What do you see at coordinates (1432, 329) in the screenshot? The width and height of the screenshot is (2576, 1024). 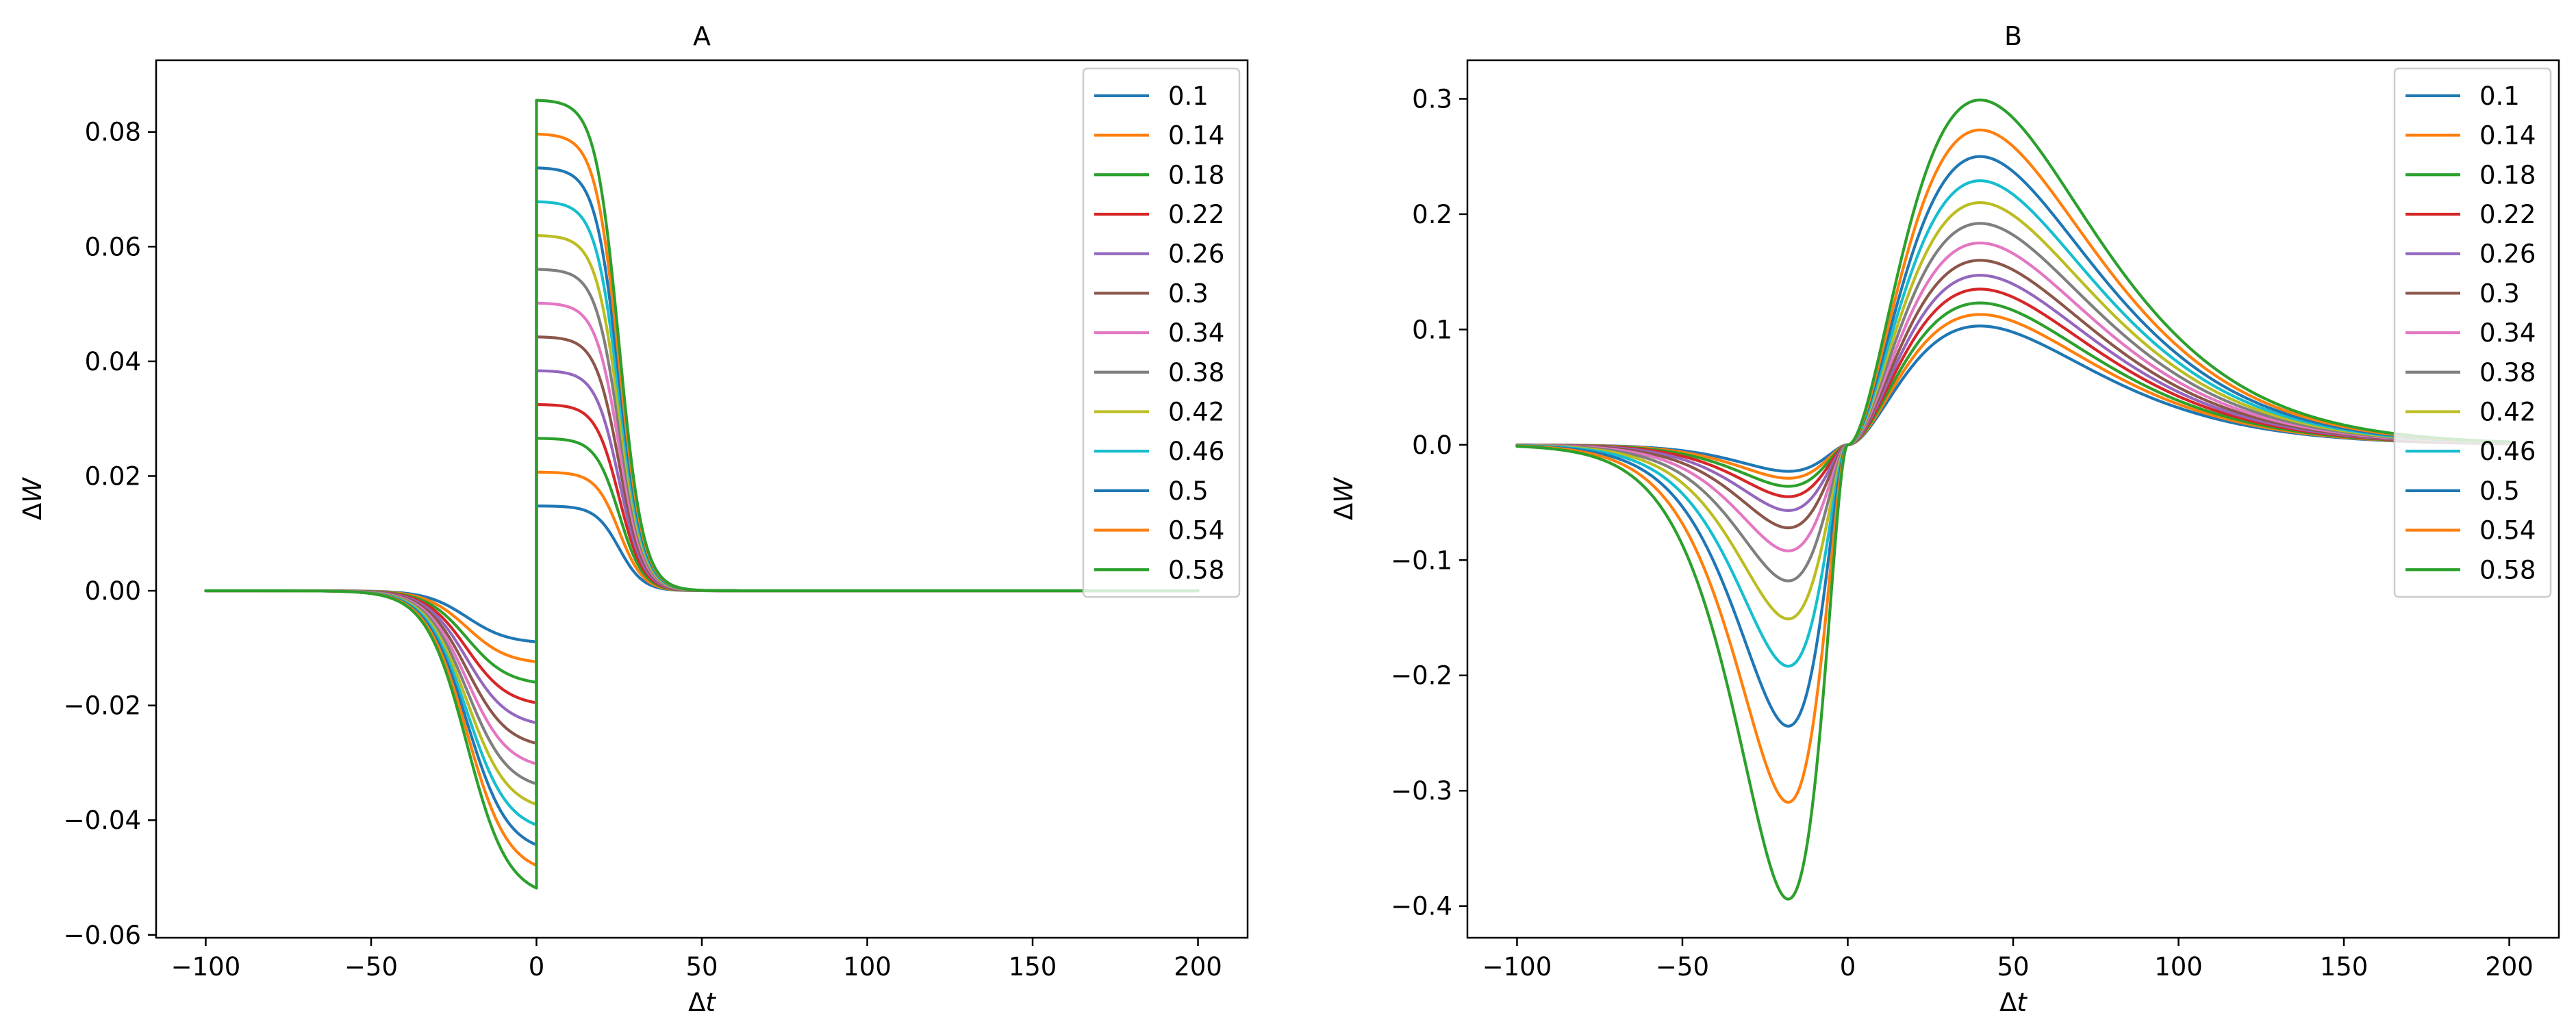 I see `y-tick-label: 0.1` at bounding box center [1432, 329].